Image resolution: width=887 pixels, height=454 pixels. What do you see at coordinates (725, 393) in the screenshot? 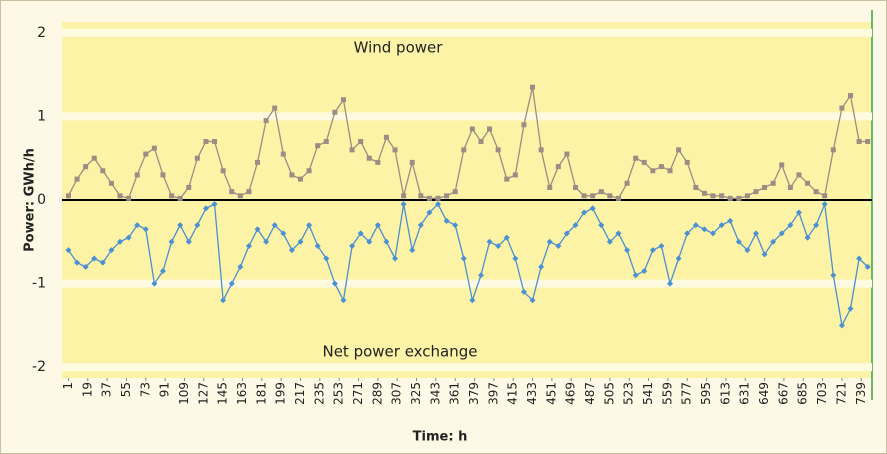
I see `x-tick-label: 613` at bounding box center [725, 393].